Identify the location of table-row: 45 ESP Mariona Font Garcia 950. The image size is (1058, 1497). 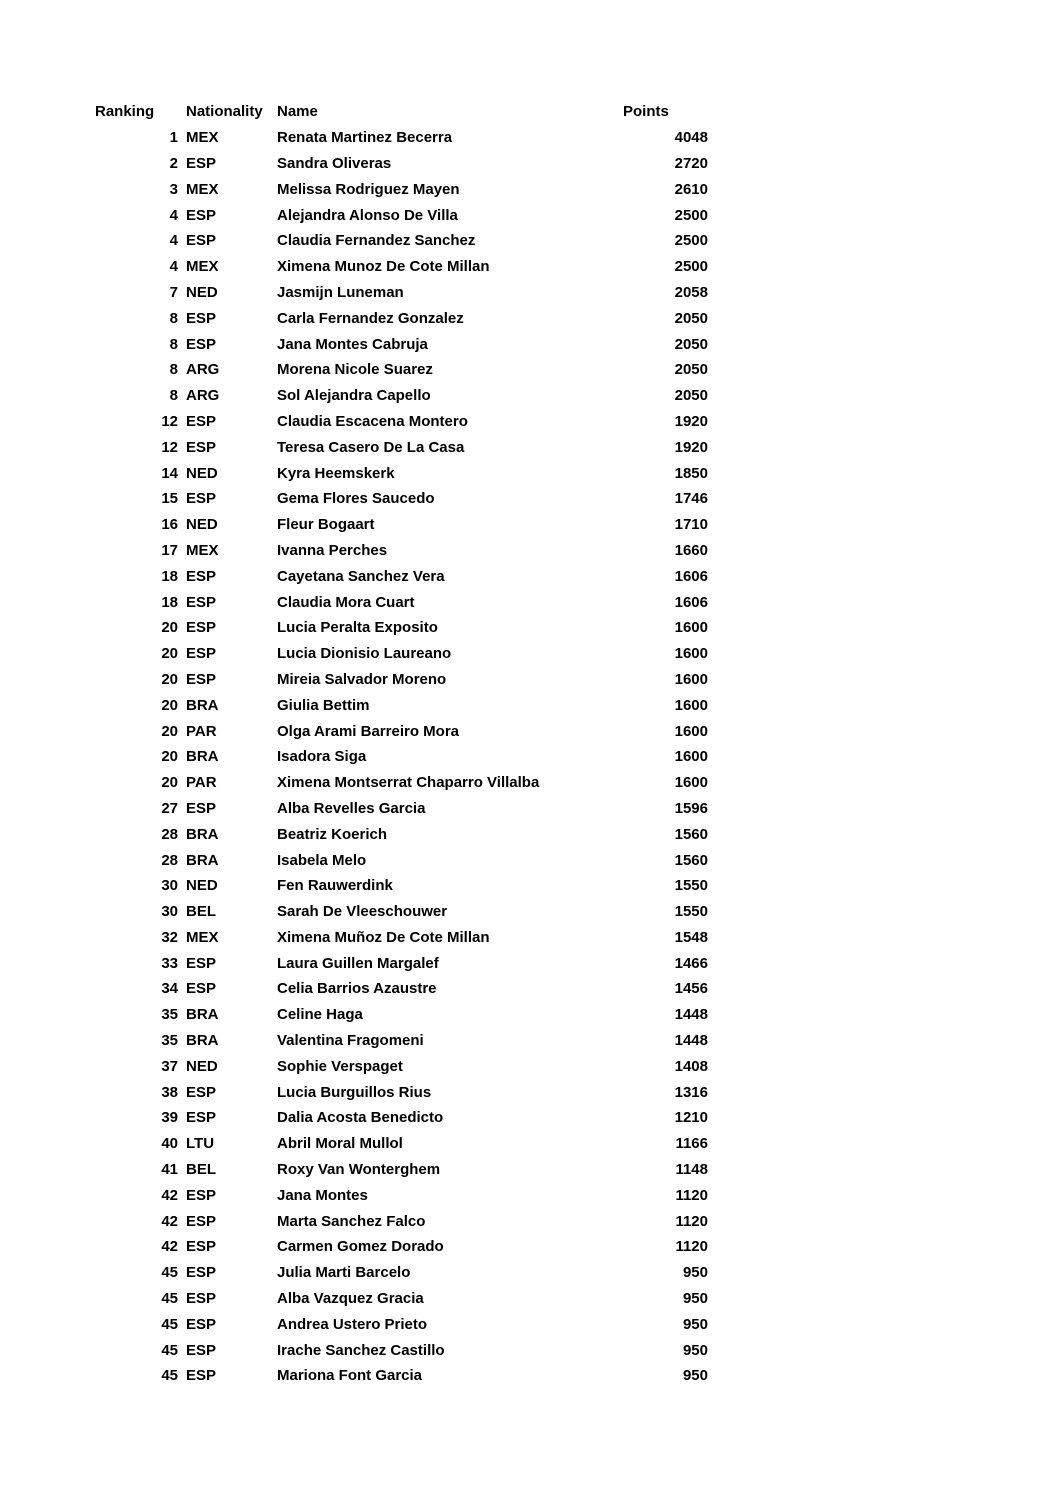
(401, 1376).